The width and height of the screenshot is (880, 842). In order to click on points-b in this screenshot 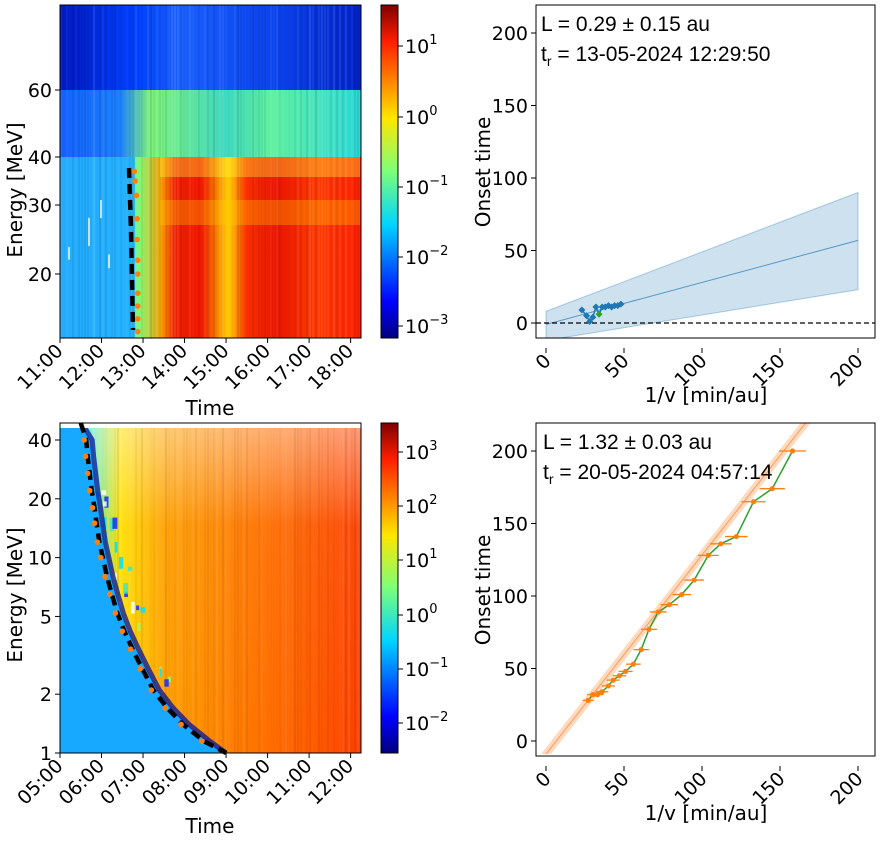, I will do `click(601, 313)`.